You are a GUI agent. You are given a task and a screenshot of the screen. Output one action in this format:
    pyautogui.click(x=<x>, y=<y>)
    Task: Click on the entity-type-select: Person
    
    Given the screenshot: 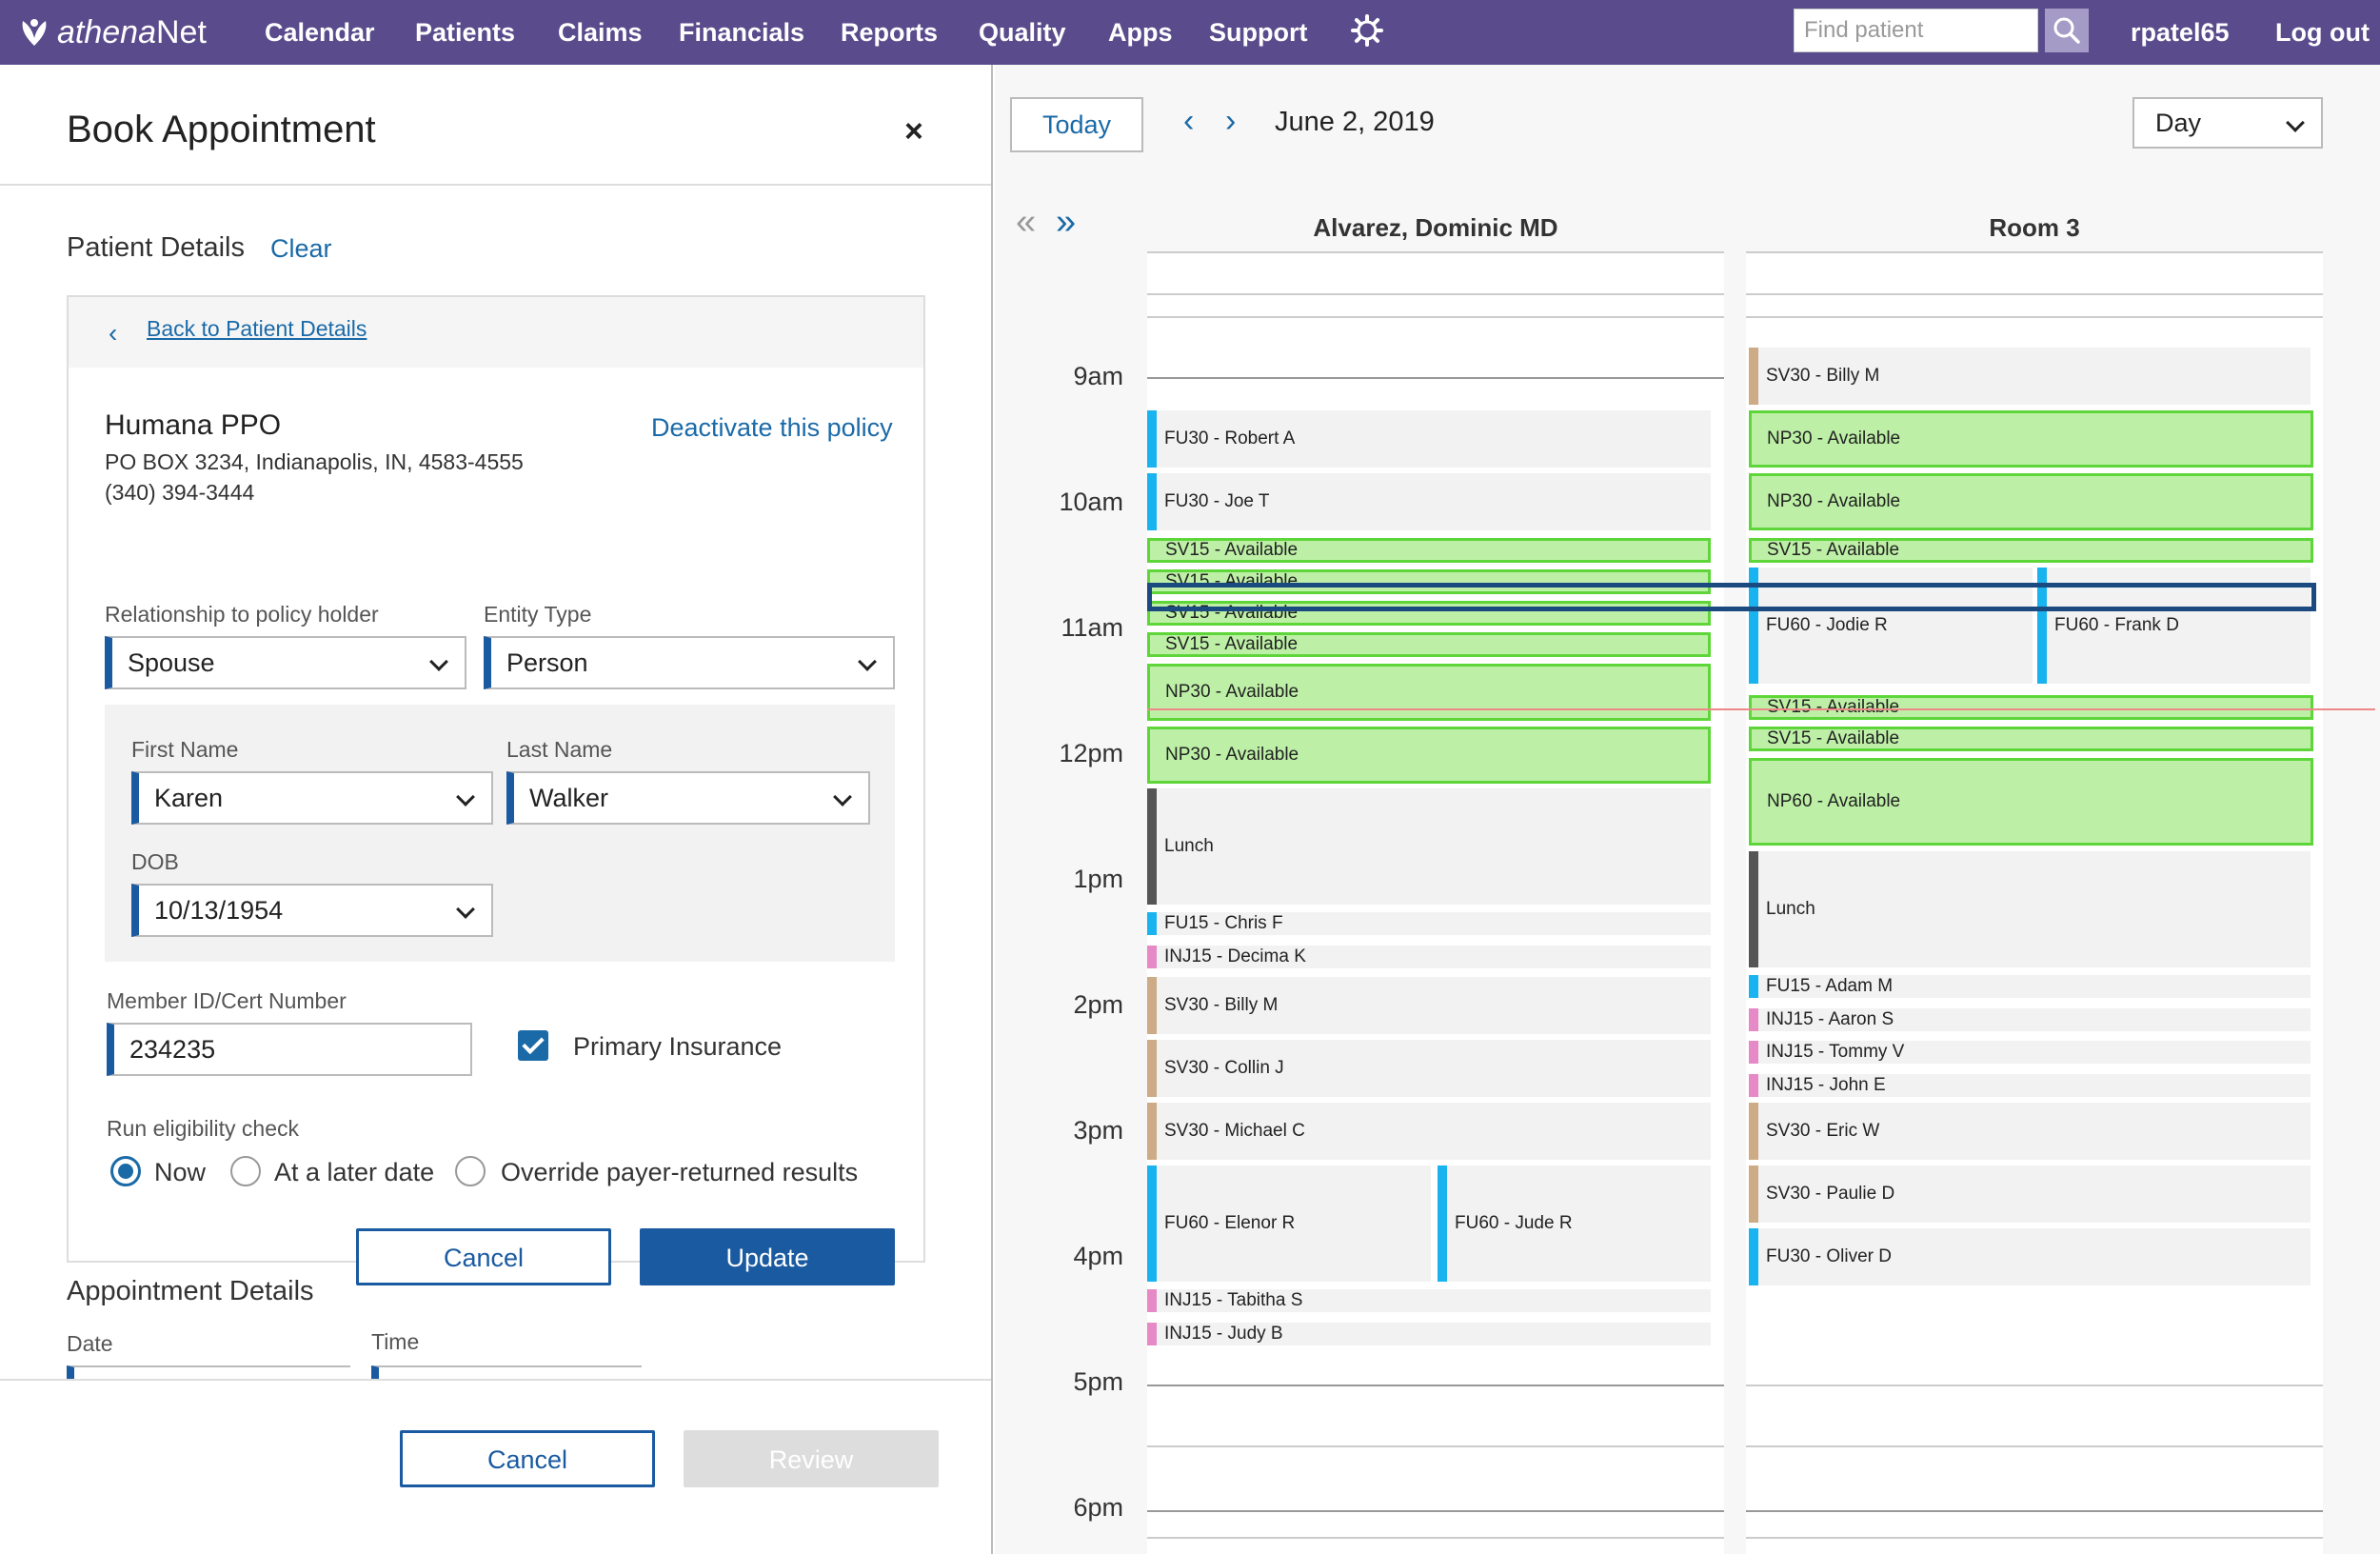 What is the action you would take?
    pyautogui.click(x=689, y=662)
    